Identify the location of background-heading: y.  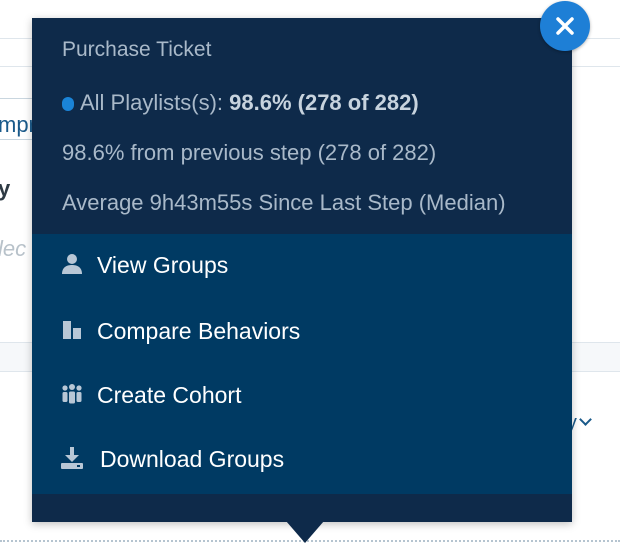
(5, 188).